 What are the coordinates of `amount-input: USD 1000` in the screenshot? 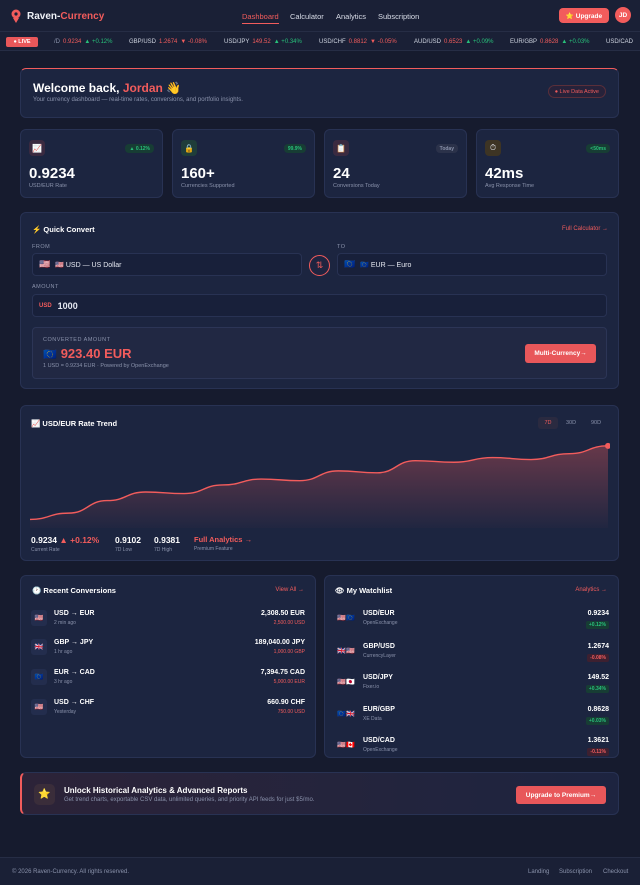 It's located at (319, 305).